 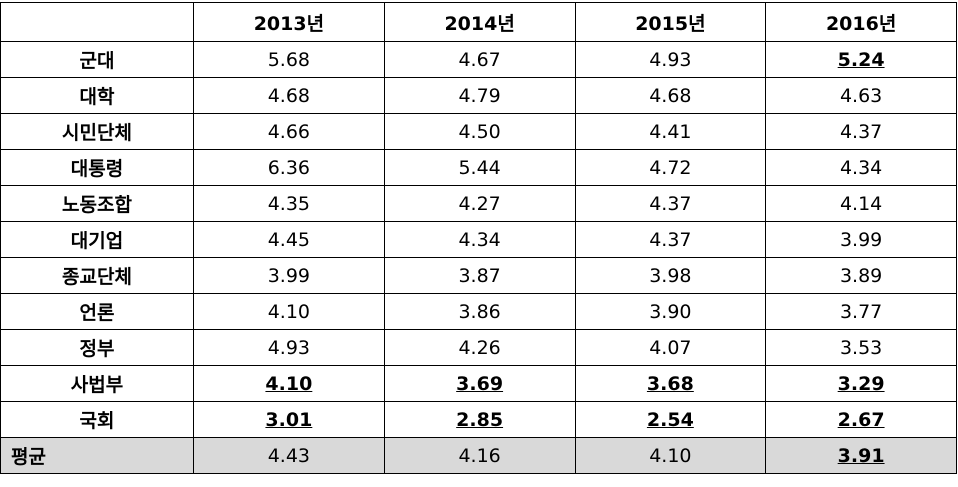 What do you see at coordinates (97, 22) in the screenshot?
I see `corner-cell` at bounding box center [97, 22].